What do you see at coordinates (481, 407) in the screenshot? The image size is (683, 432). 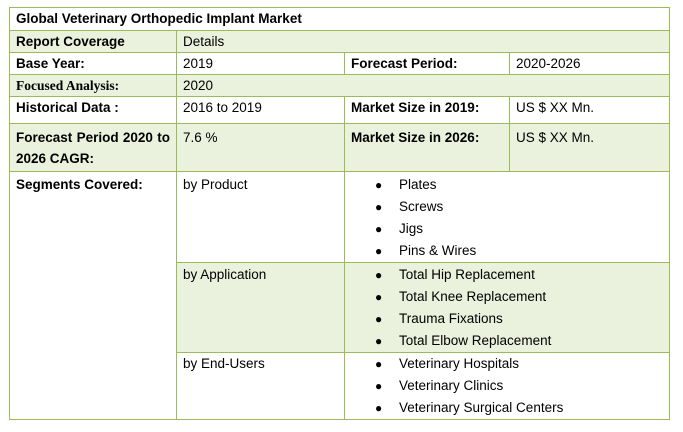 I see `list-item-text: Veterinary Surgical Centers` at bounding box center [481, 407].